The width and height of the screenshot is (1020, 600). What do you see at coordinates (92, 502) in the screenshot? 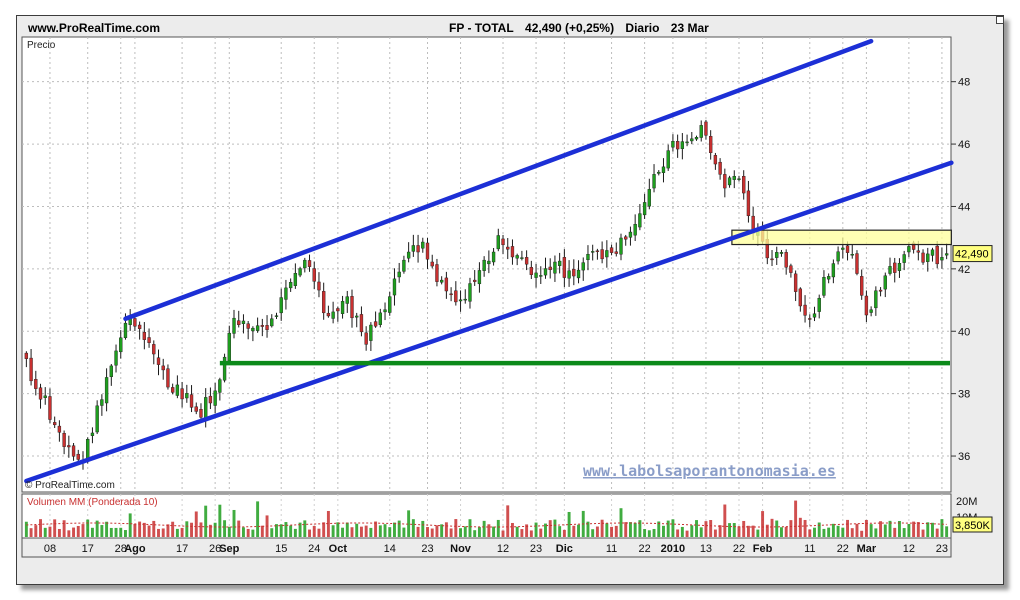
I see `volume-panel-label: Volumen MM (Ponderada 10)` at bounding box center [92, 502].